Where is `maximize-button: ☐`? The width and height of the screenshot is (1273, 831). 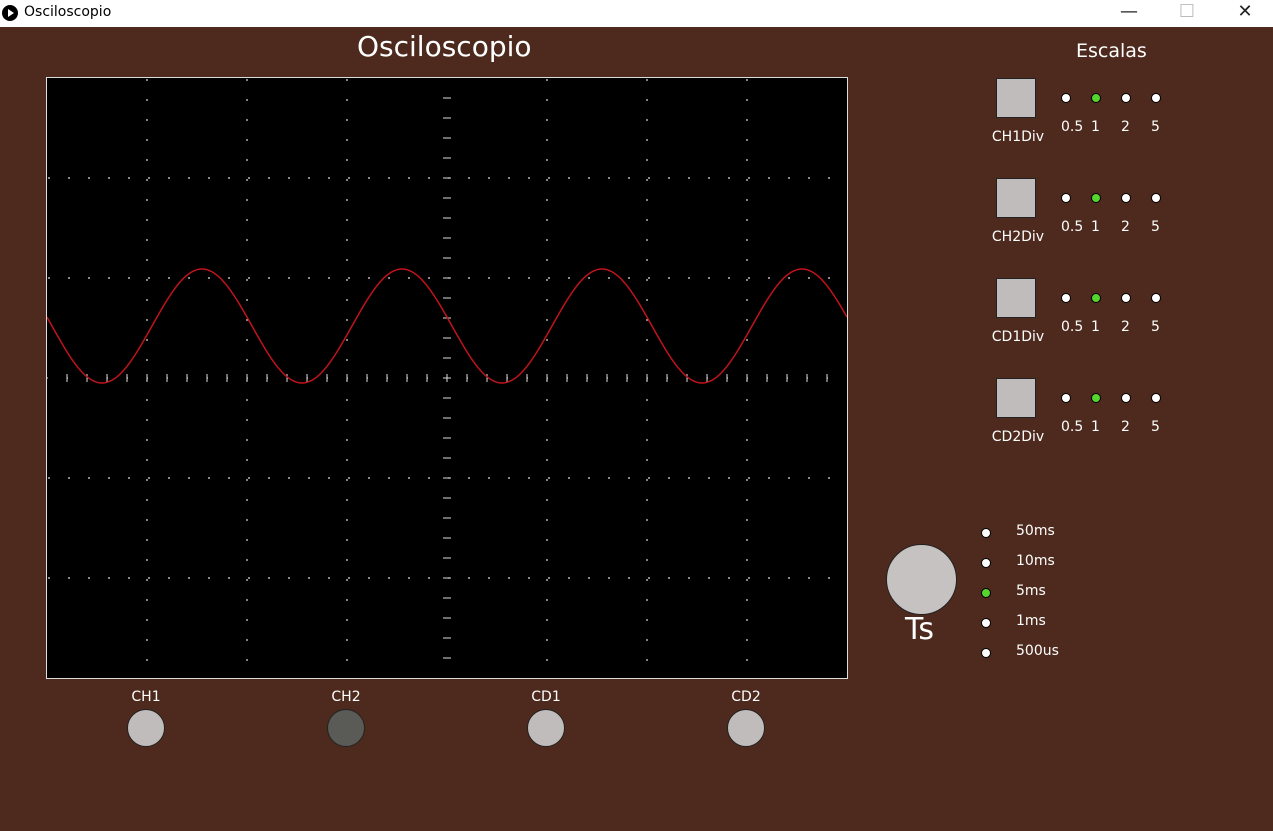
maximize-button: ☐ is located at coordinates (1187, 11).